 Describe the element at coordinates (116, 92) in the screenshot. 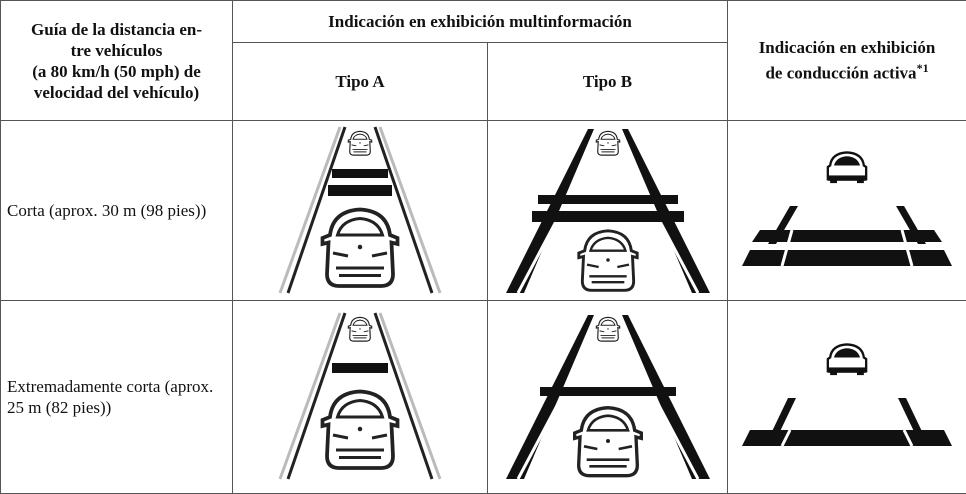

I see `header-line: velocidad del vehículo)` at that location.